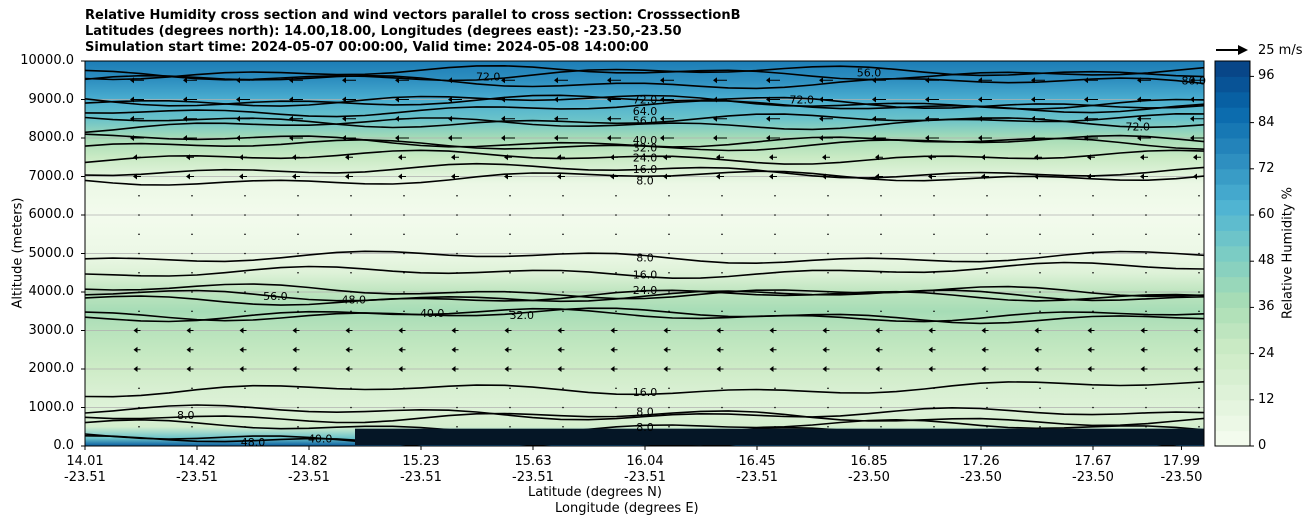  What do you see at coordinates (421, 470) in the screenshot?
I see `x-tick-label: 15.23 -23.51` at bounding box center [421, 470].